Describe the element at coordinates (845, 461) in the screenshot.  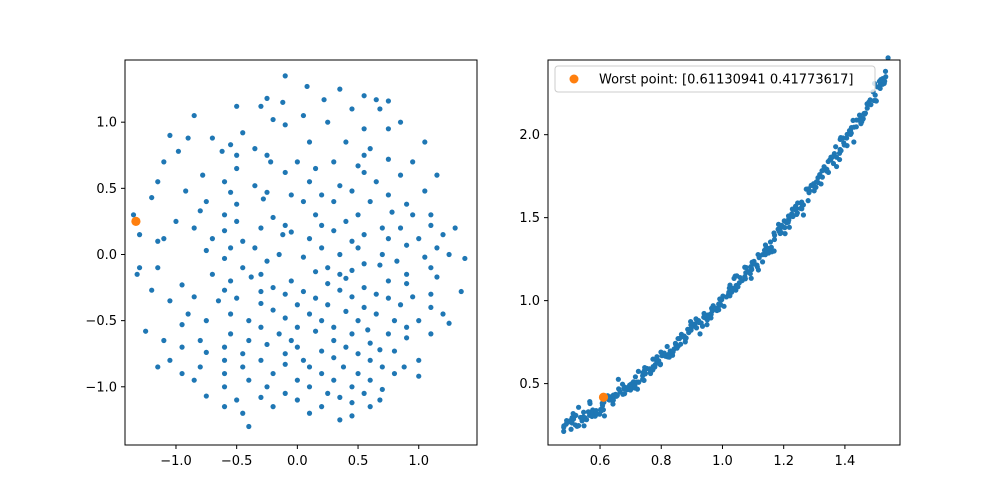
I see `right-x-tick-label: 1.4` at that location.